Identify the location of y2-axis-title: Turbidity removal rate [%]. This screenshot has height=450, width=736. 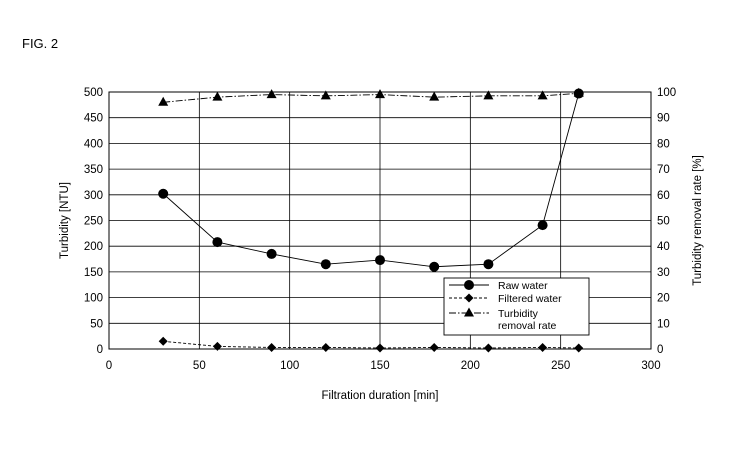
(698, 220).